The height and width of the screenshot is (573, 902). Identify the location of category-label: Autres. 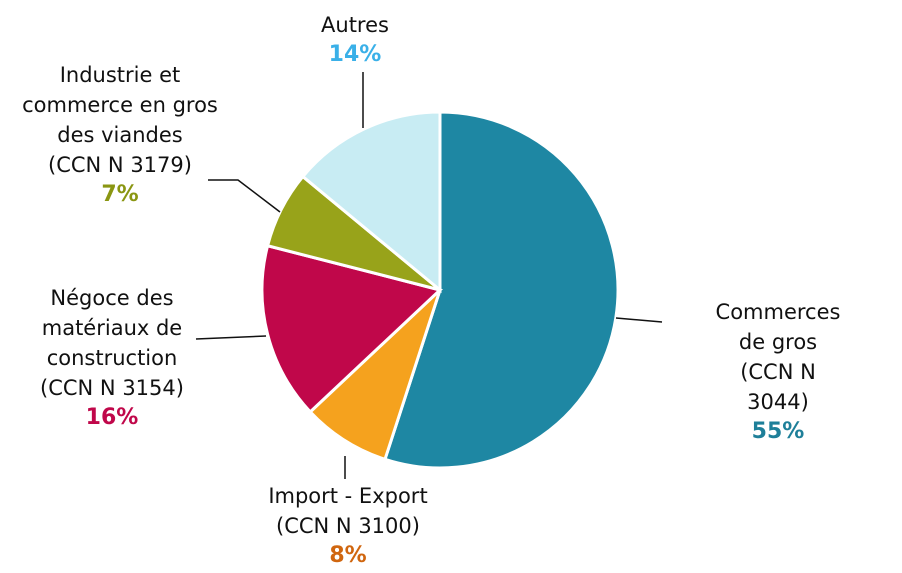
(355, 25).